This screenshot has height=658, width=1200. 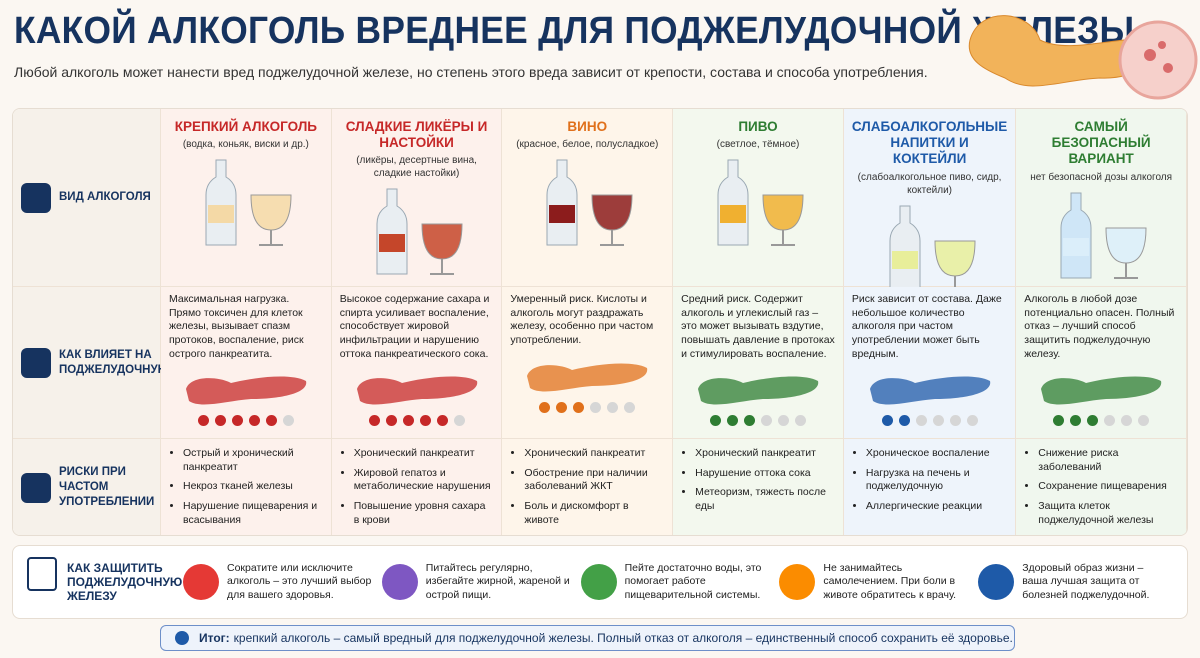 I want to click on risk-item: Сохранение пищеварения, so click(x=1108, y=487).